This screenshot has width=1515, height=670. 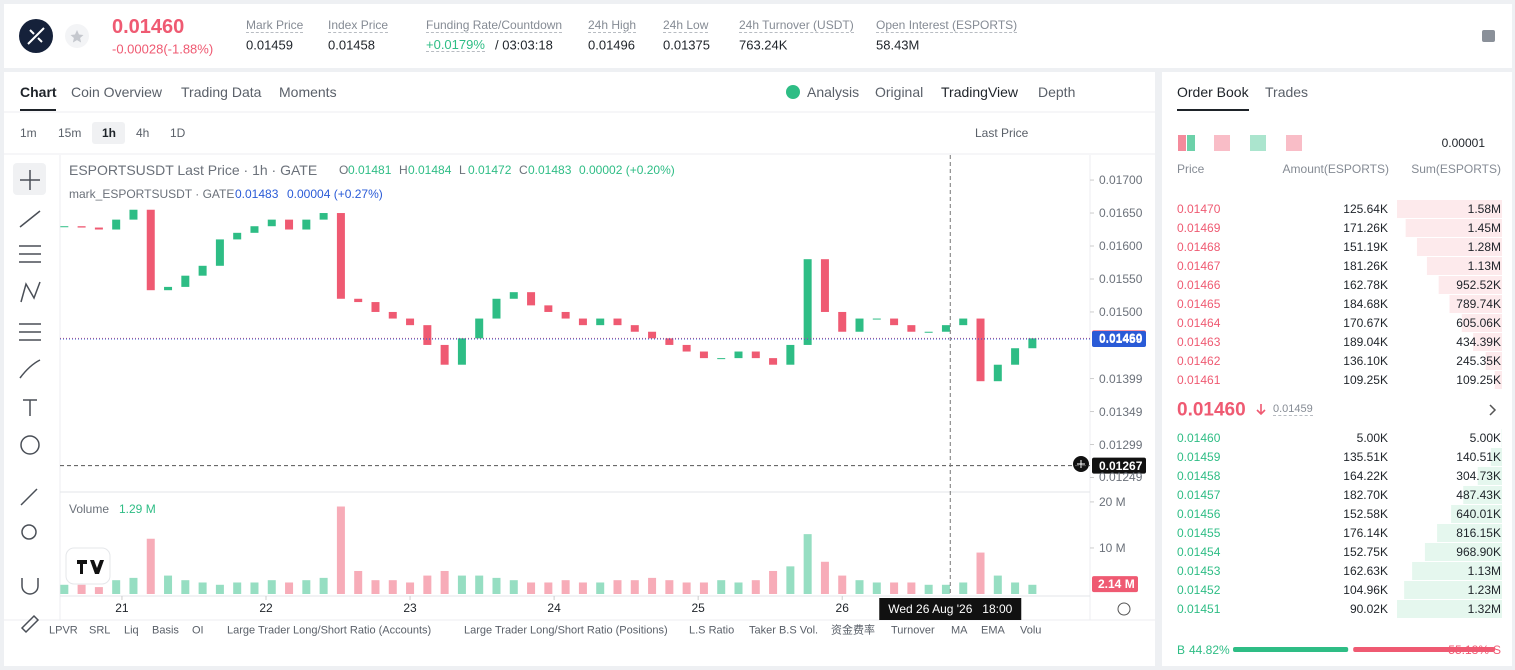 I want to click on buy-ratio: 44.82%, so click(x=1209, y=650).